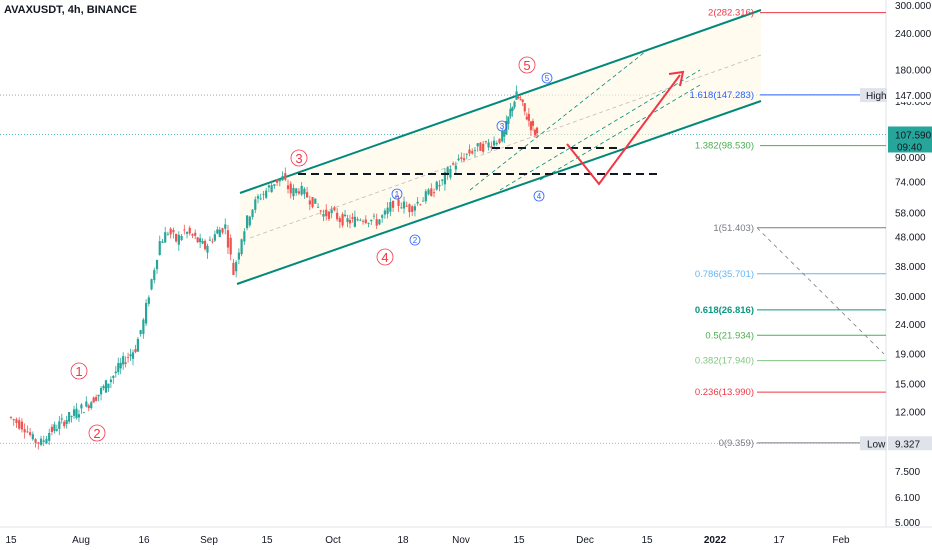  I want to click on price-tick-label: 7.500, so click(907, 472).